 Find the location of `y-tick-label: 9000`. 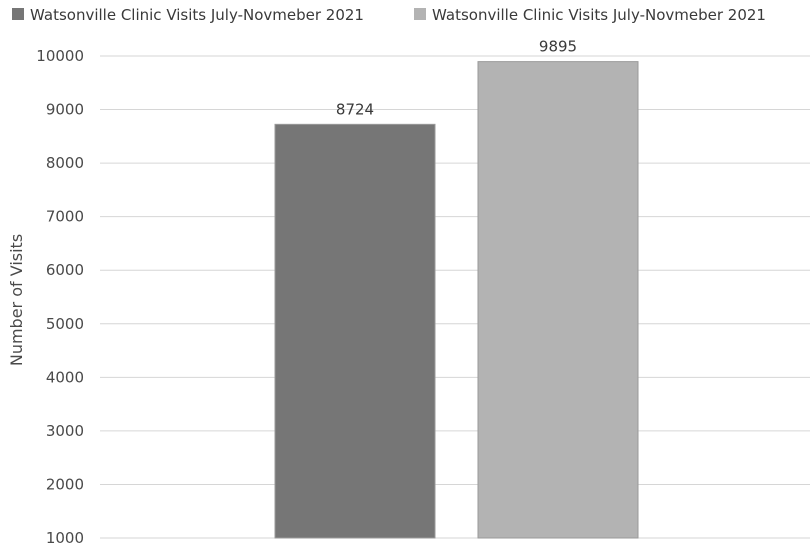

y-tick-label: 9000 is located at coordinates (65, 110).